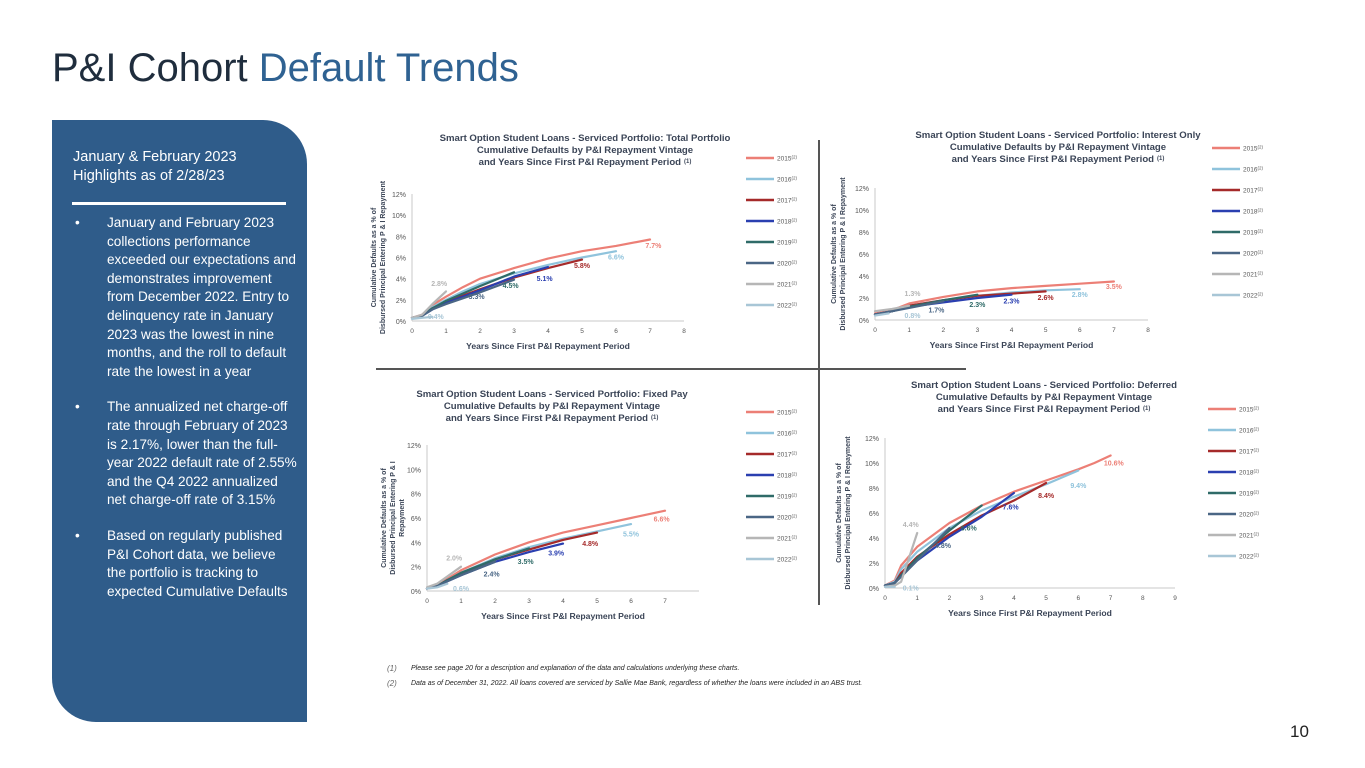 The height and width of the screenshot is (768, 1365). I want to click on data-label: 10.6%, so click(1114, 464).